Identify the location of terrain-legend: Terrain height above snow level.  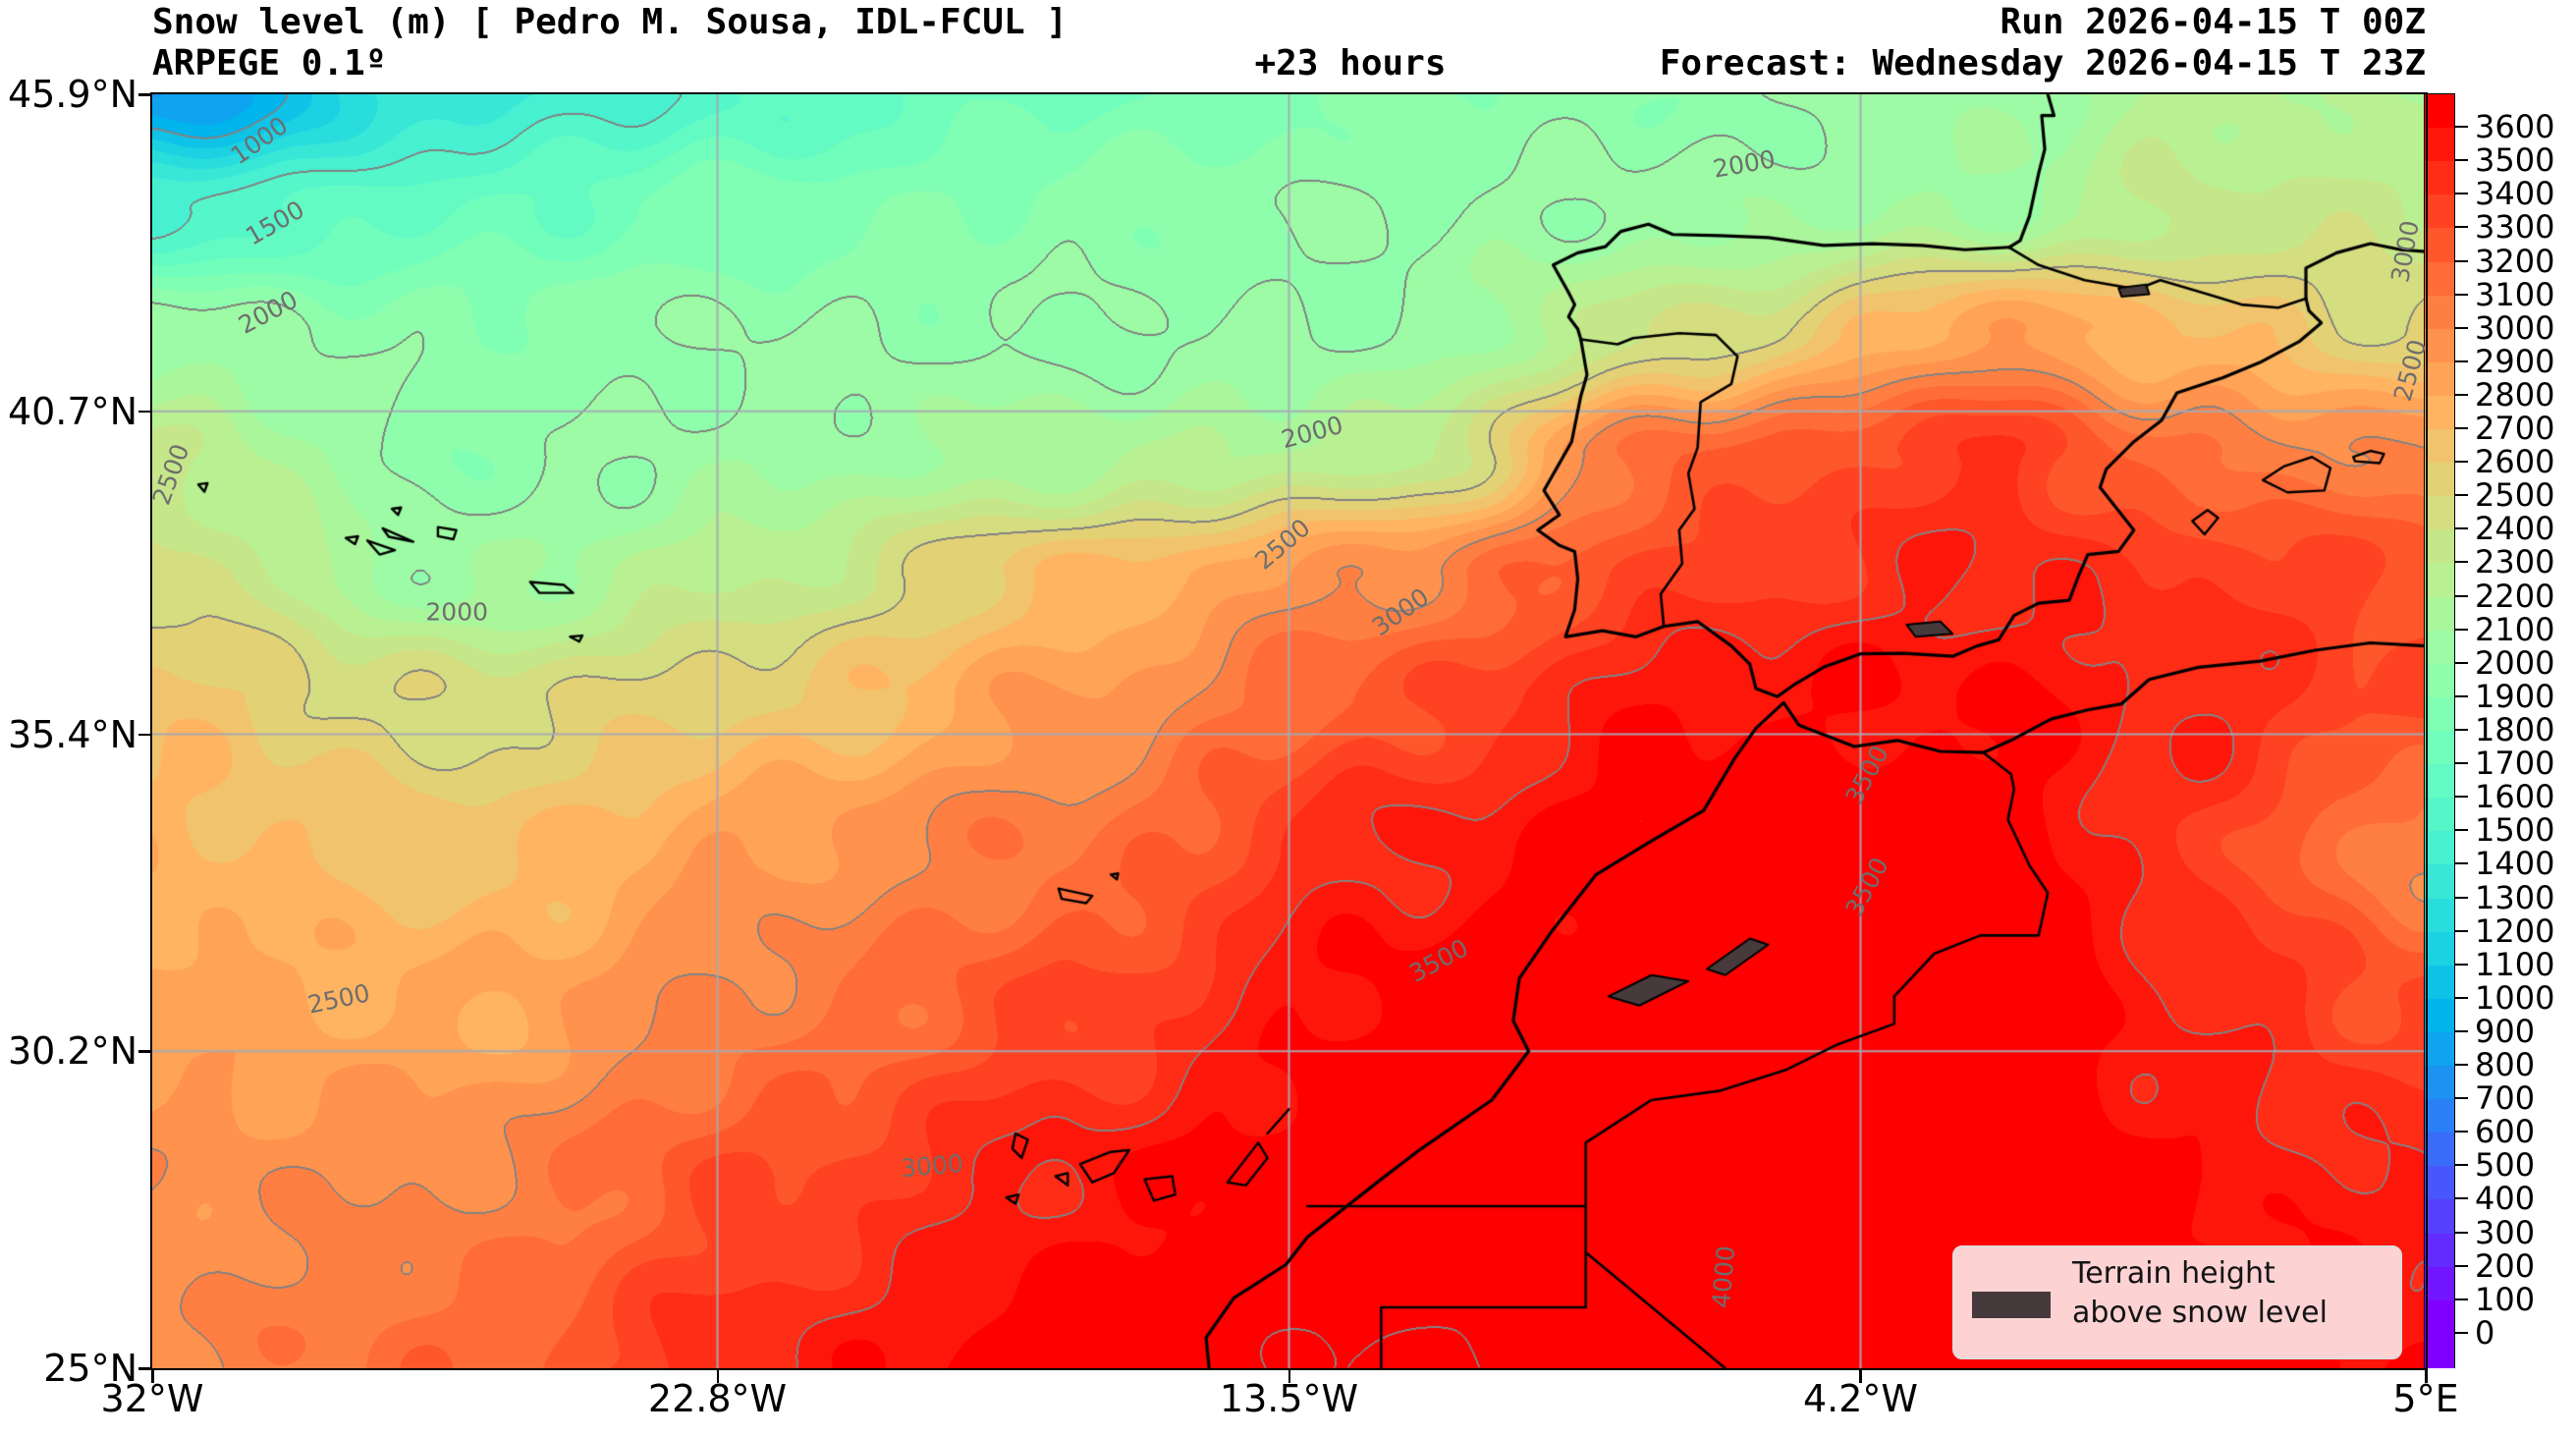
(2177, 1302).